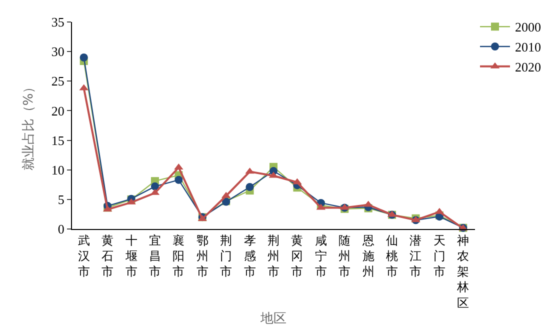 This screenshot has width=558, height=335. Describe the element at coordinates (178, 256) in the screenshot. I see `x-tick-label: 襄阳市` at that location.